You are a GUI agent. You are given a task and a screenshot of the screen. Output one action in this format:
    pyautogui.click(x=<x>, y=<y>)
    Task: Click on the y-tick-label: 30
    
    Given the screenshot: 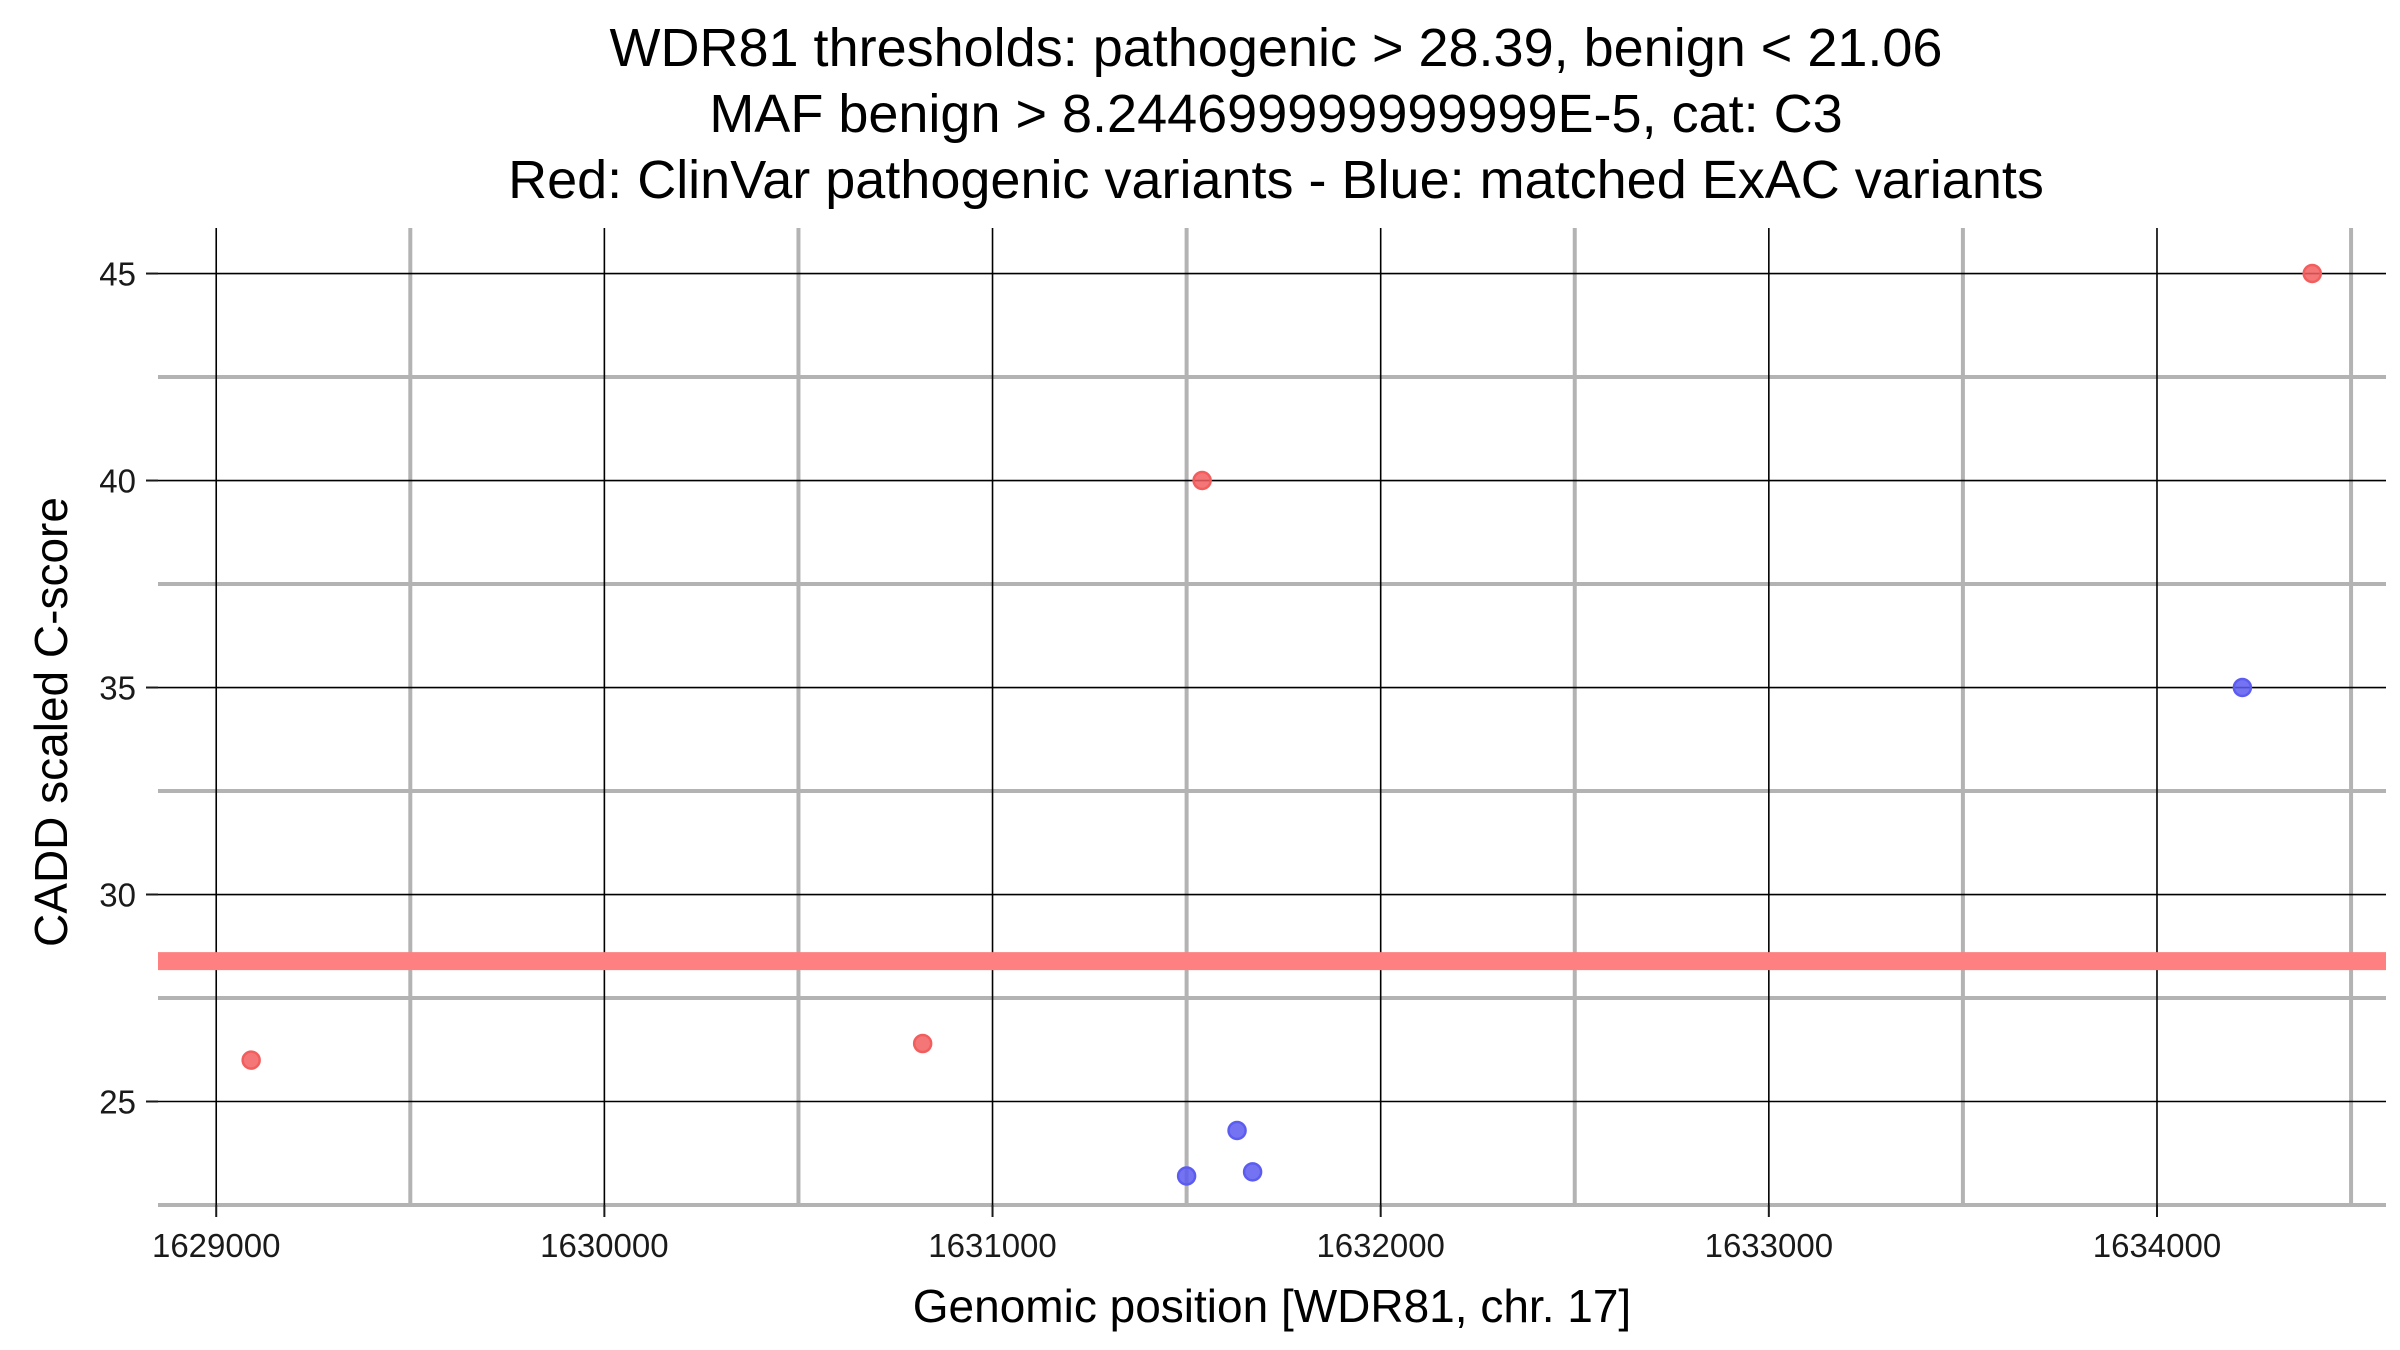 What is the action you would take?
    pyautogui.click(x=117, y=895)
    